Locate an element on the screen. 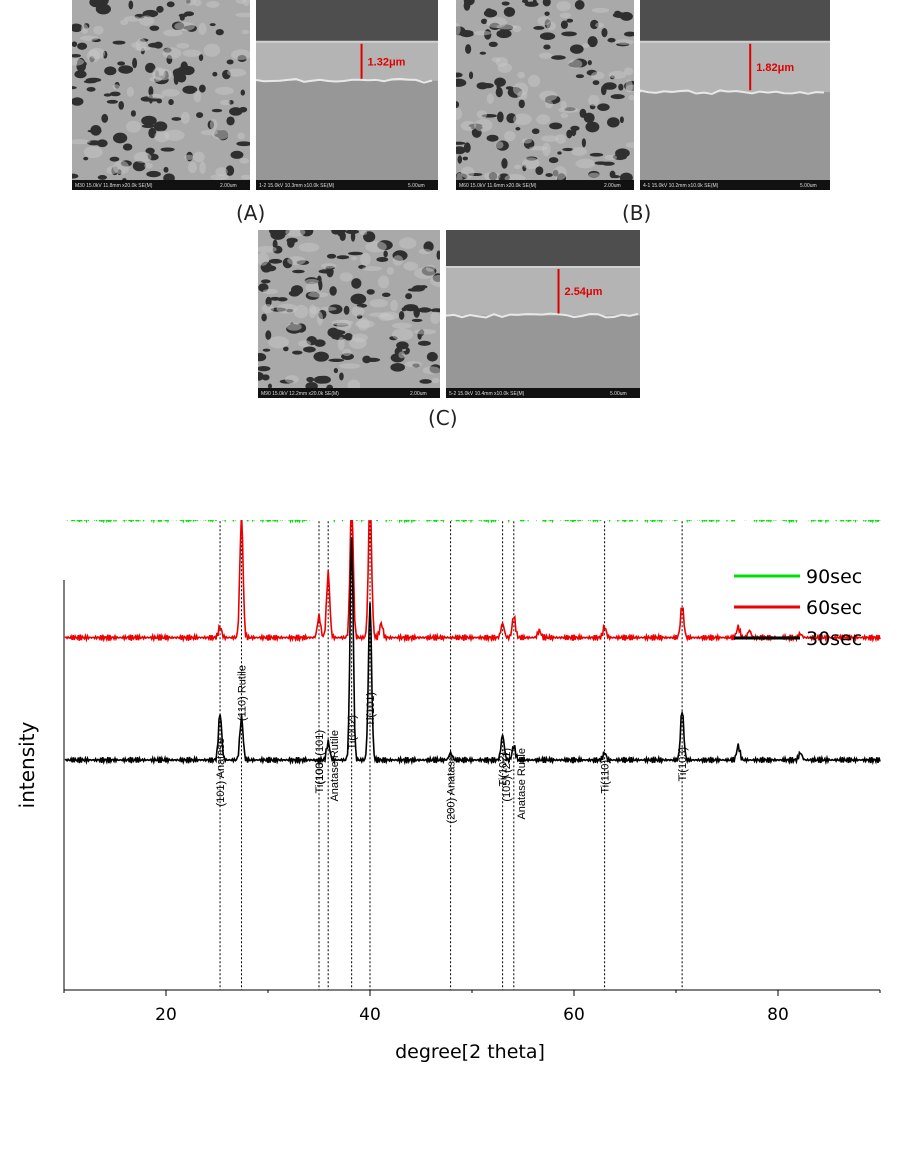 The width and height of the screenshot is (901, 1169). sem-scale-label: 2.00um is located at coordinates (612, 186).